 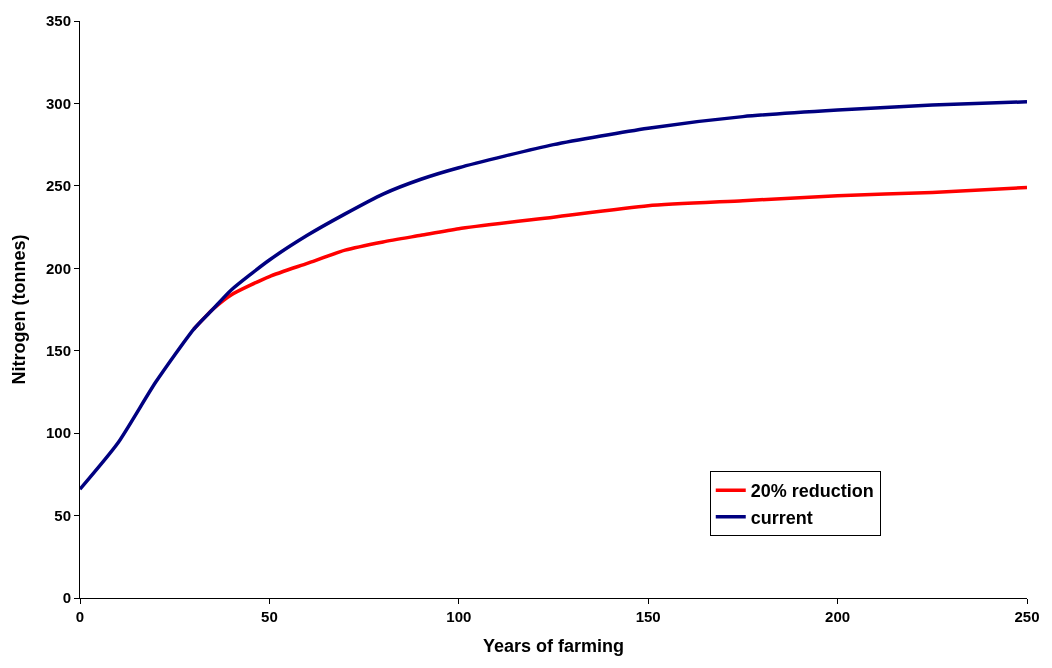 What do you see at coordinates (269, 616) in the screenshot?
I see `x-tick-label: 50` at bounding box center [269, 616].